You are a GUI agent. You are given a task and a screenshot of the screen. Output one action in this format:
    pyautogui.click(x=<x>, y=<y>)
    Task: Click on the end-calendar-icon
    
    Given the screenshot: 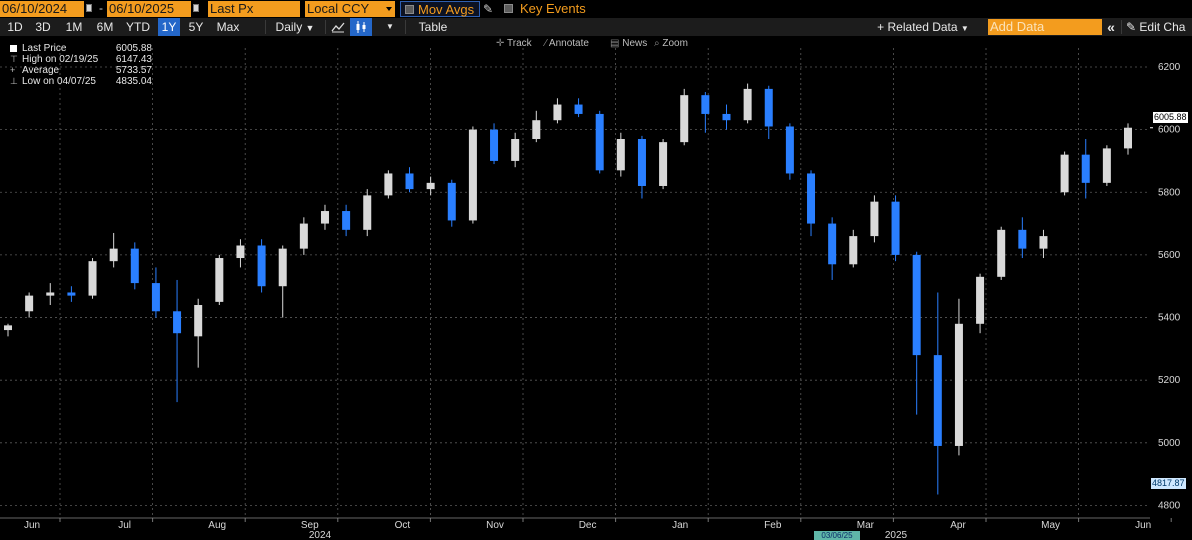 What is the action you would take?
    pyautogui.click(x=196, y=8)
    